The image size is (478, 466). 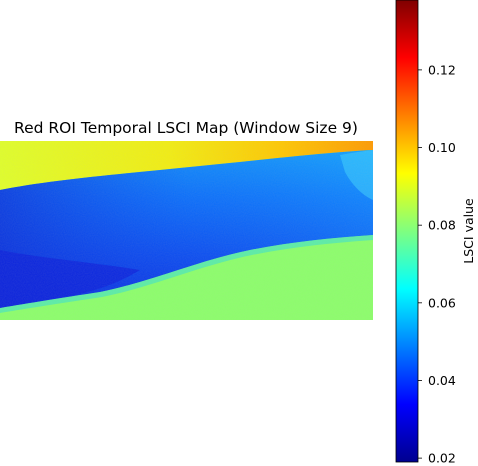 What do you see at coordinates (437, 264) in the screenshot?
I see `colorbar-ticks: 0.02 0.04 0.06 0.08 0.10 0.12` at bounding box center [437, 264].